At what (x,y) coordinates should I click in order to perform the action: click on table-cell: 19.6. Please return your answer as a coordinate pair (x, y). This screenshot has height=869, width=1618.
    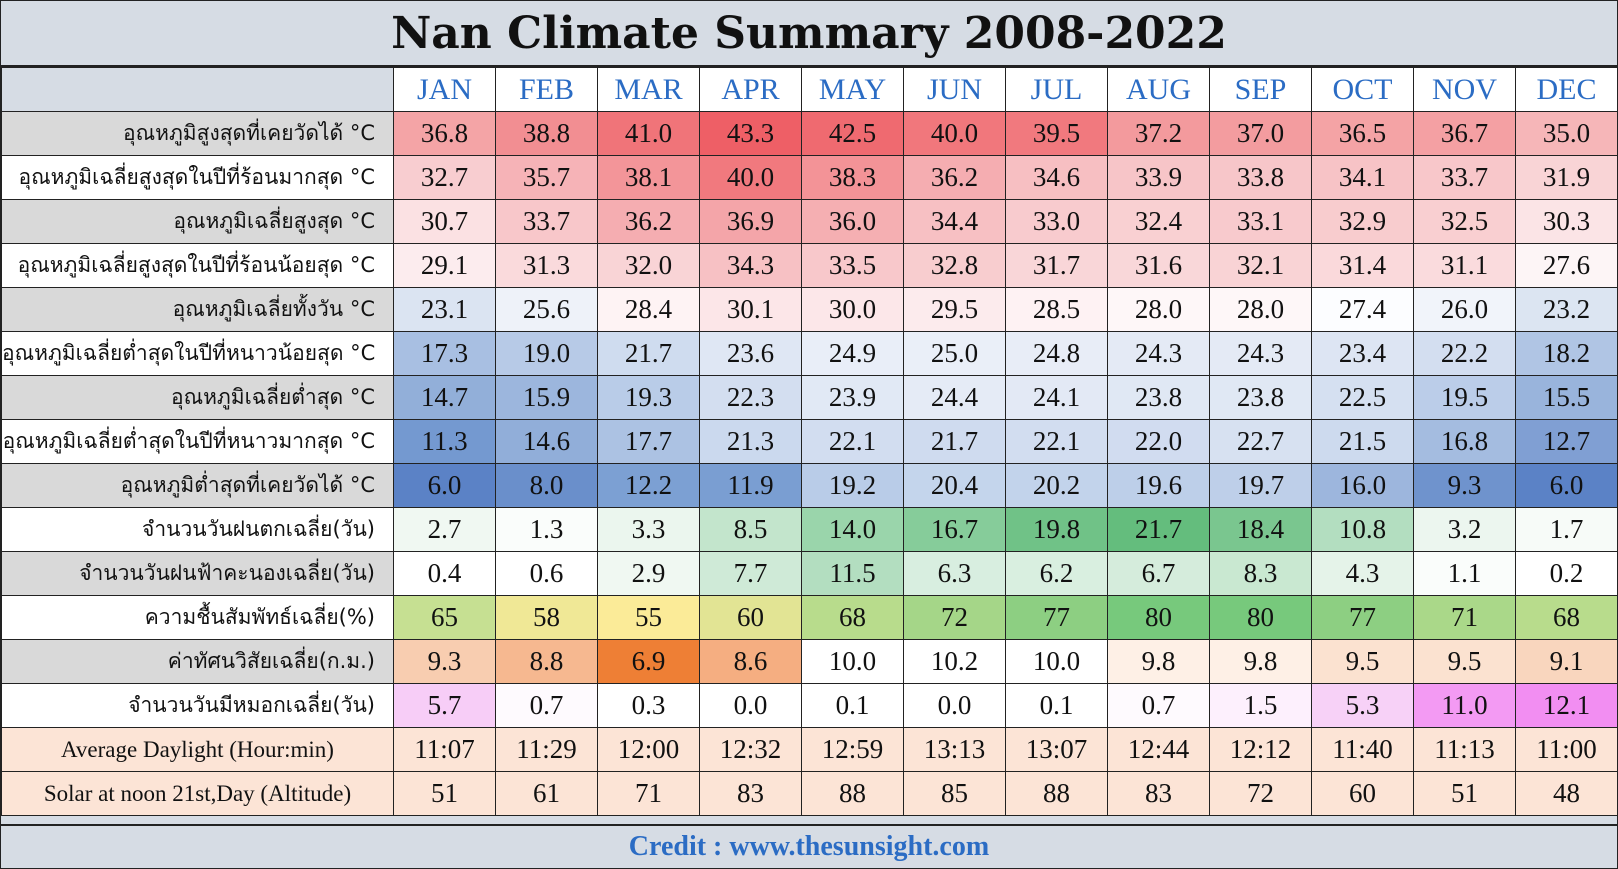
    Looking at the image, I should click on (1158, 485).